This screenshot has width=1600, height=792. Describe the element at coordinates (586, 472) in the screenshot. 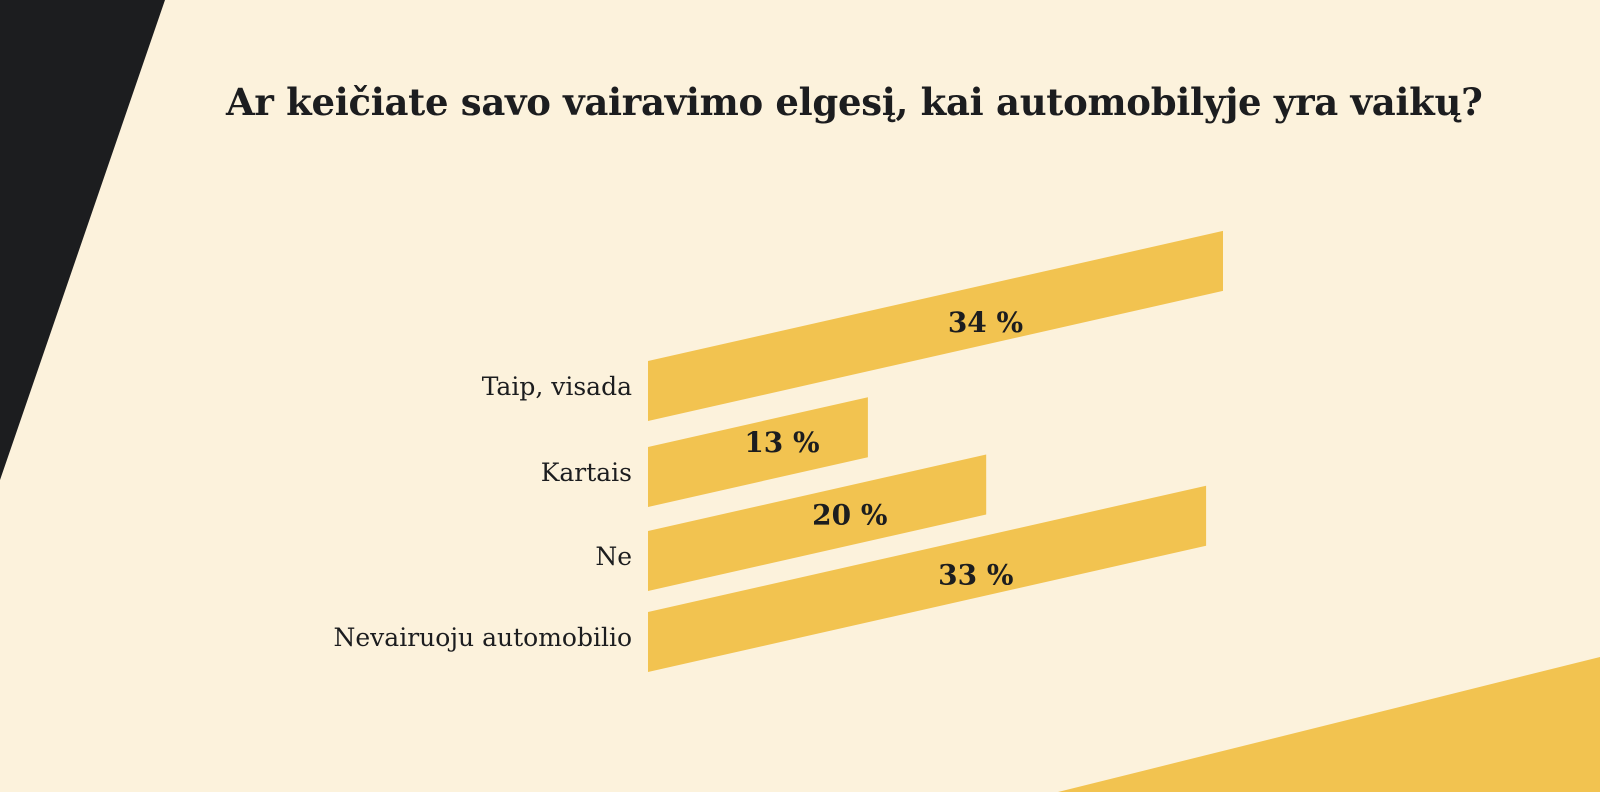

I see `category-label: Kartais` at that location.